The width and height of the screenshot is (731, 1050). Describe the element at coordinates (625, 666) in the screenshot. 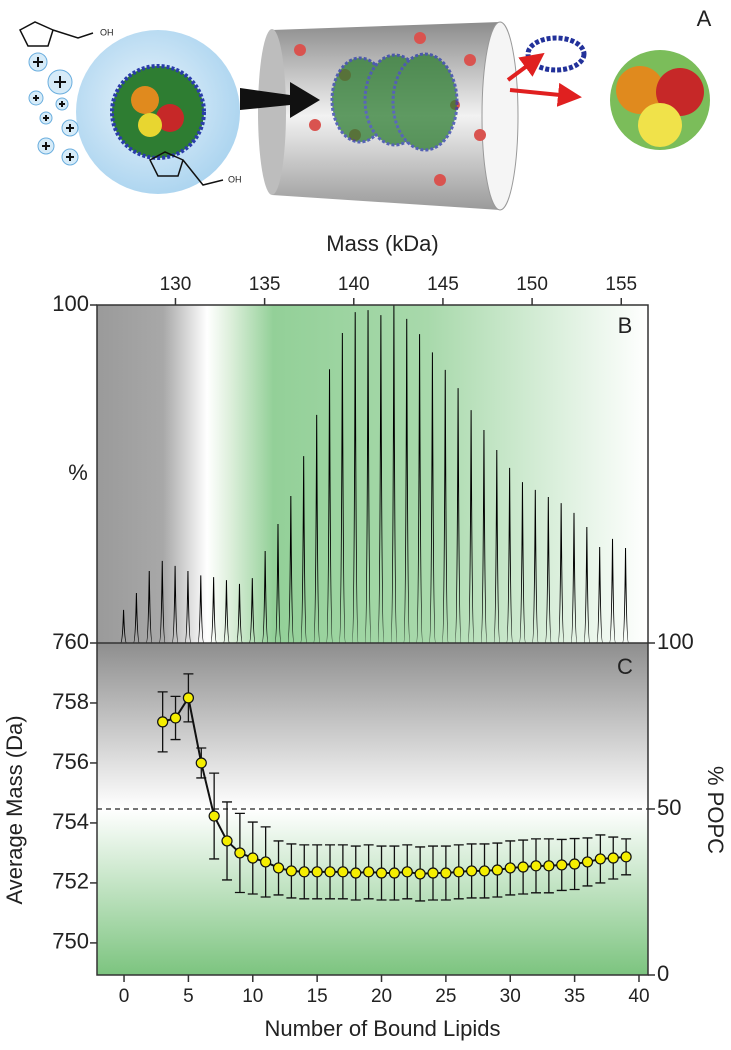

I see `panel-label: C` at that location.